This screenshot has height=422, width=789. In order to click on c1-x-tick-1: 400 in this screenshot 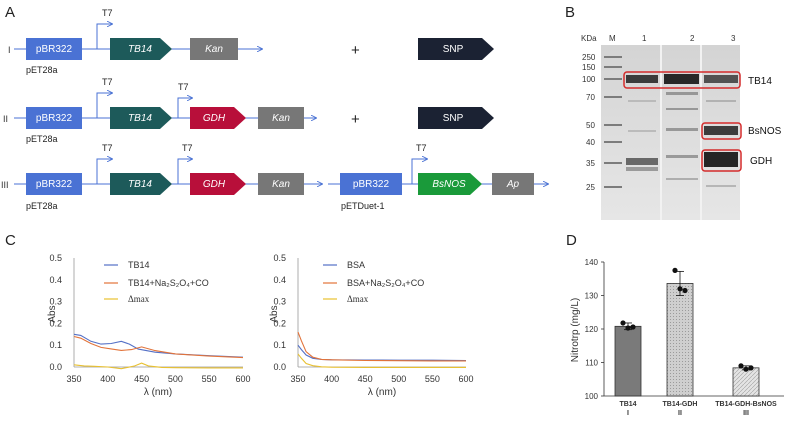, I will do `click(107, 379)`.